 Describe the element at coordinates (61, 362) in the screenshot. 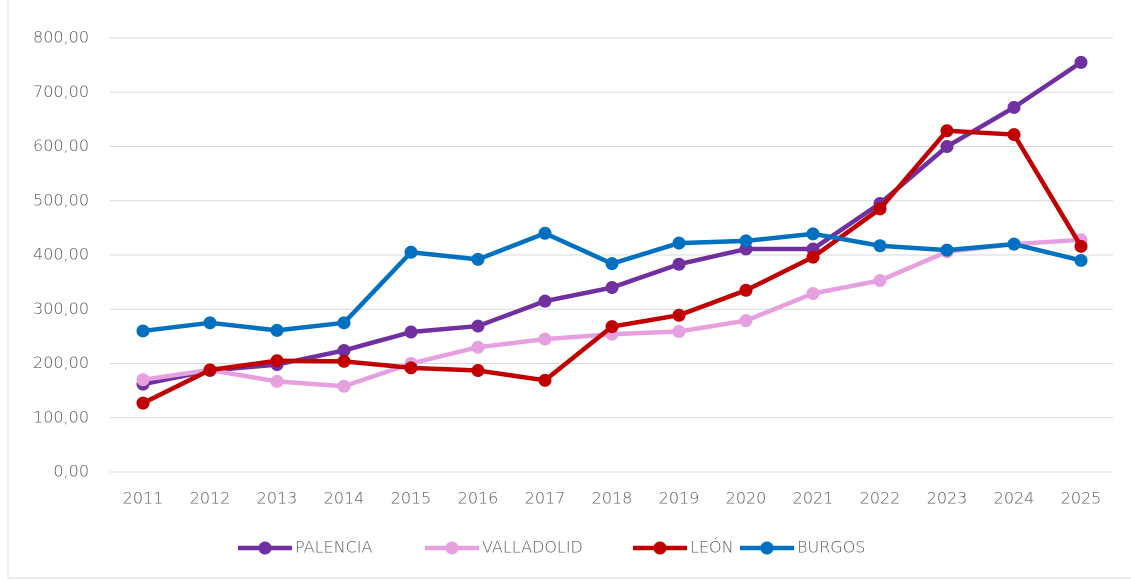

I see `y-tick-label: 200,00` at that location.